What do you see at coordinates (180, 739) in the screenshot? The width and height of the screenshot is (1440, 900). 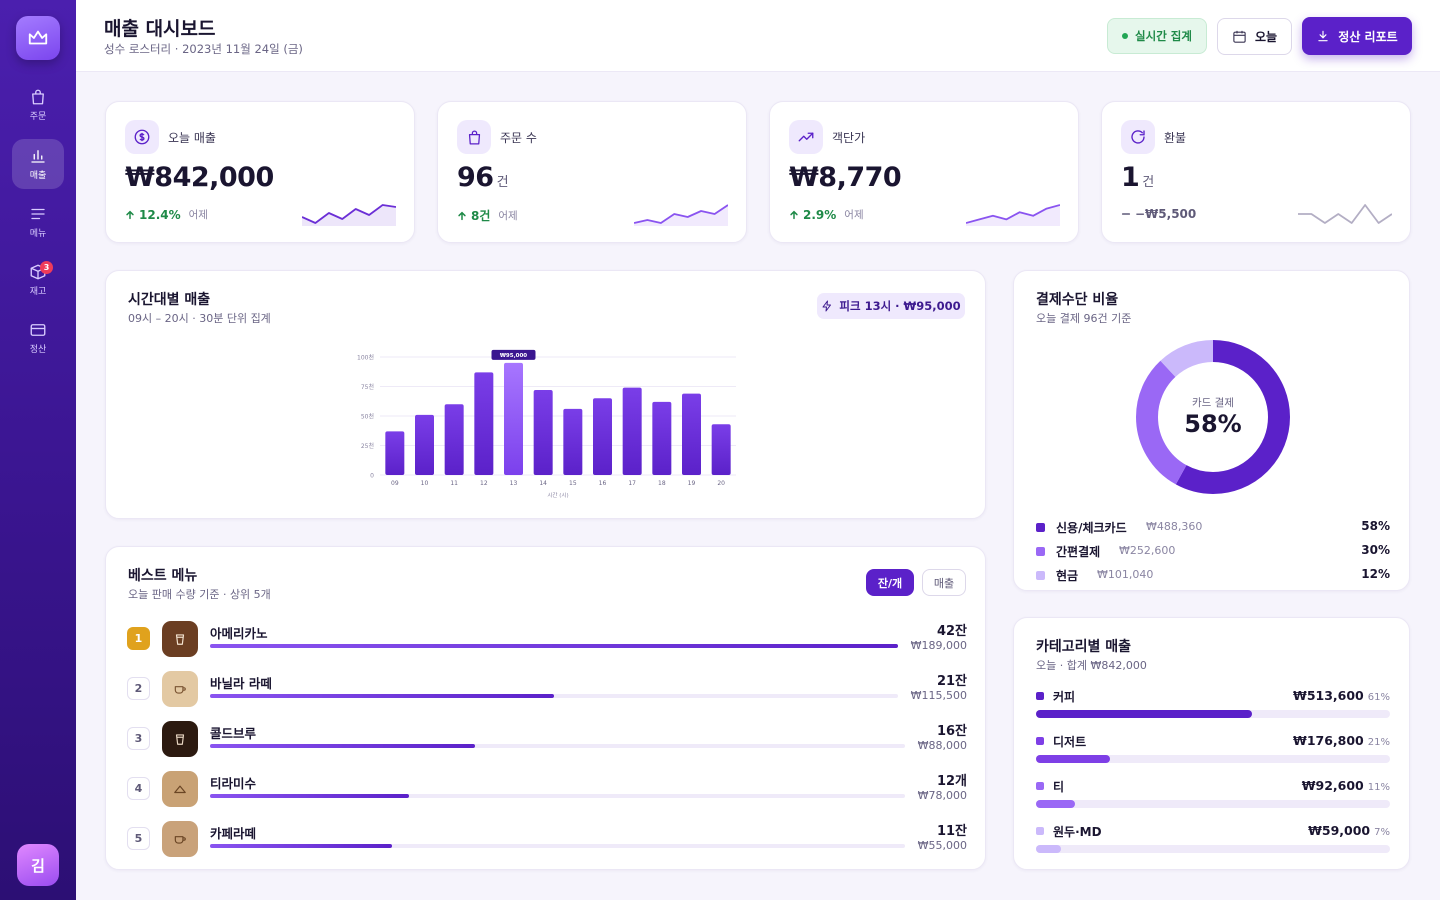 I see `cold-brew-icon` at bounding box center [180, 739].